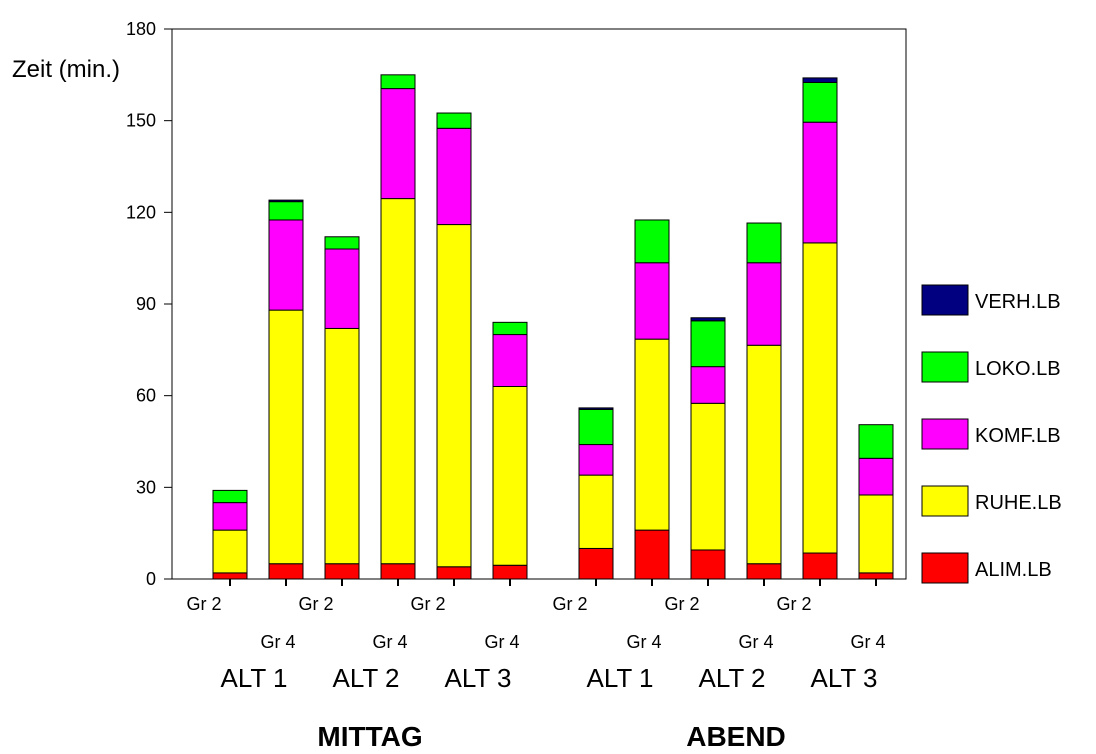 The image size is (1096, 754). Describe the element at coordinates (146, 304) in the screenshot. I see `y-tick-label: 90` at that location.